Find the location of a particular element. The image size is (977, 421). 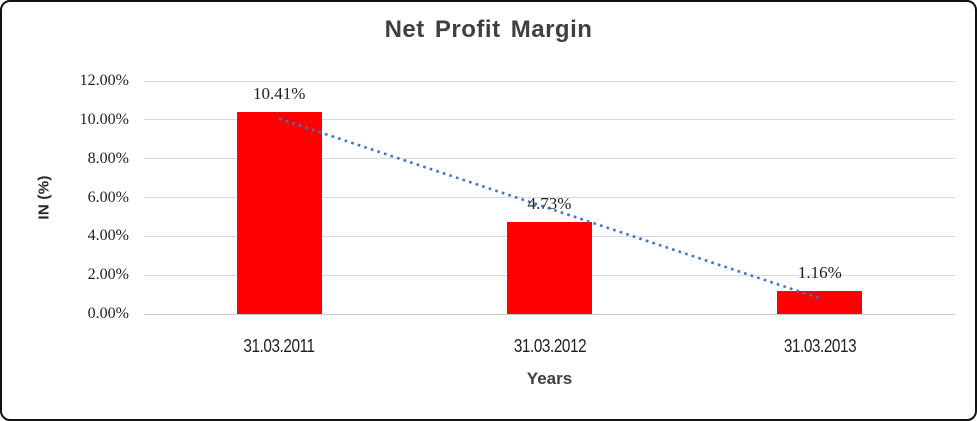

y-tick-label: 2.00% is located at coordinates (108, 275).